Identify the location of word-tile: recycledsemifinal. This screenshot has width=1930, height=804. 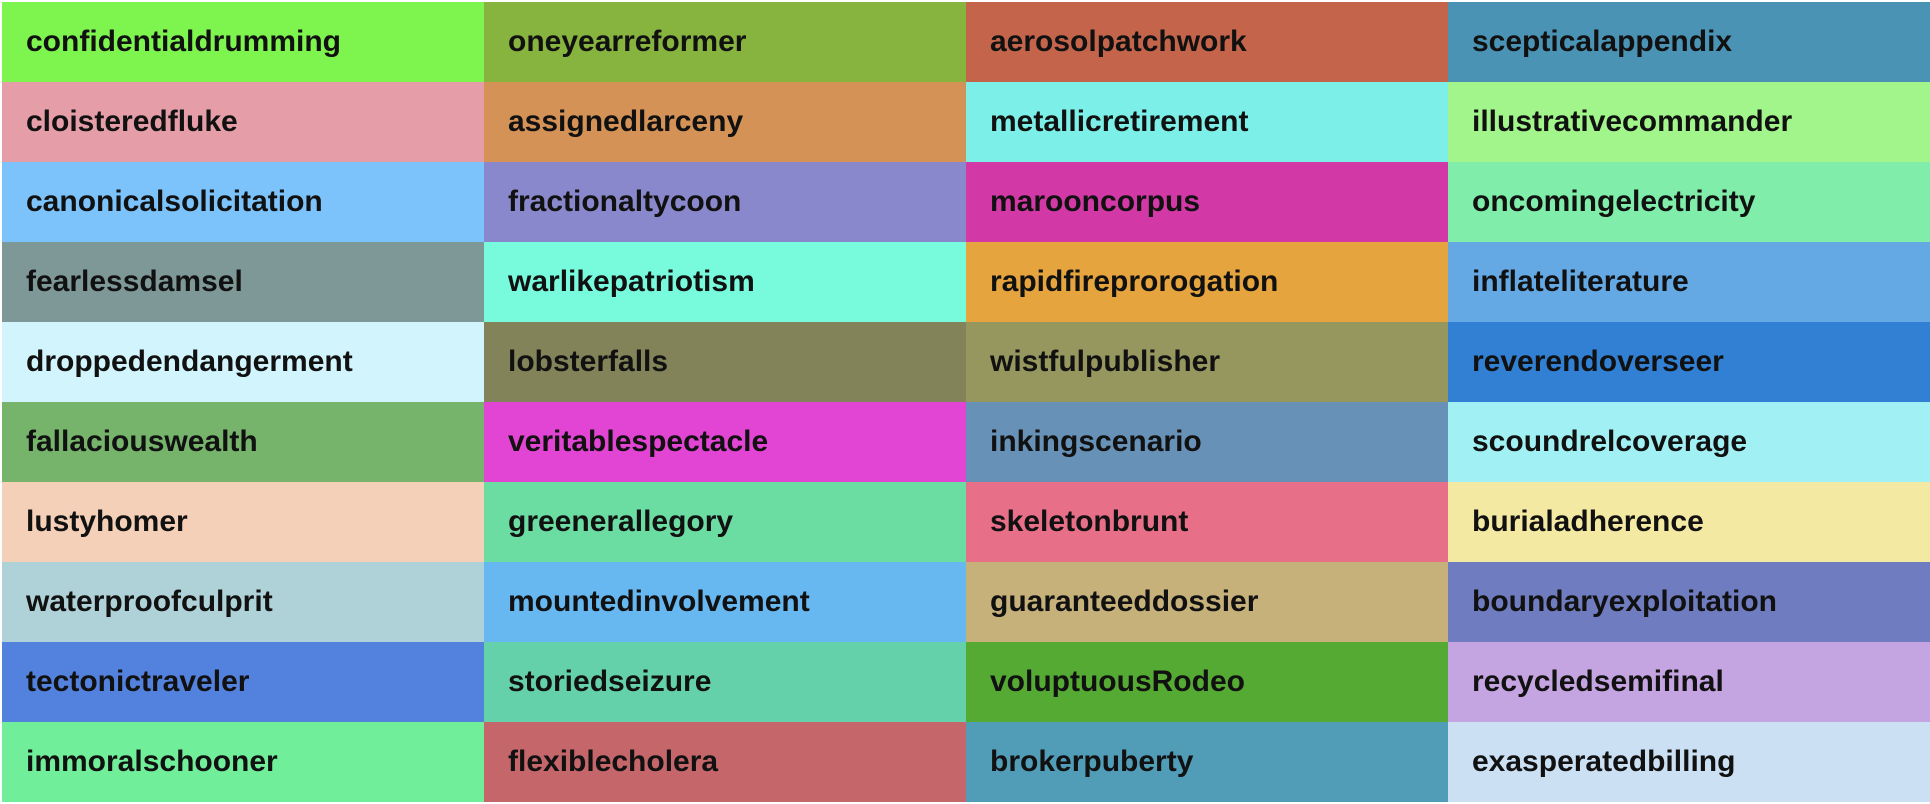
(1689, 682).